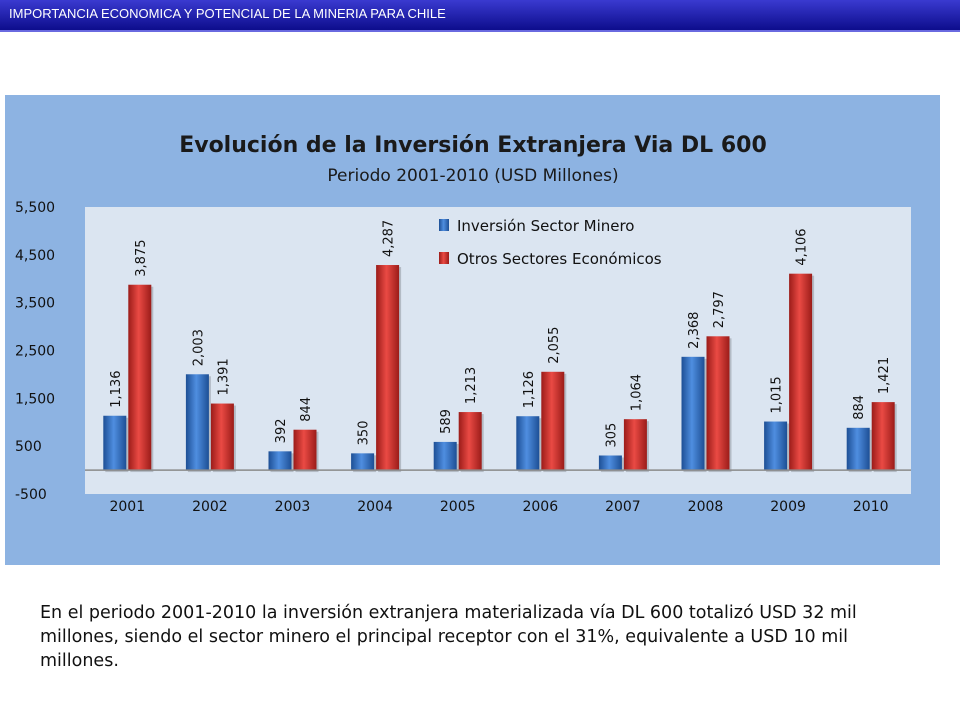 The height and width of the screenshot is (720, 960). I want to click on x-tick-label: 2008, so click(706, 507).